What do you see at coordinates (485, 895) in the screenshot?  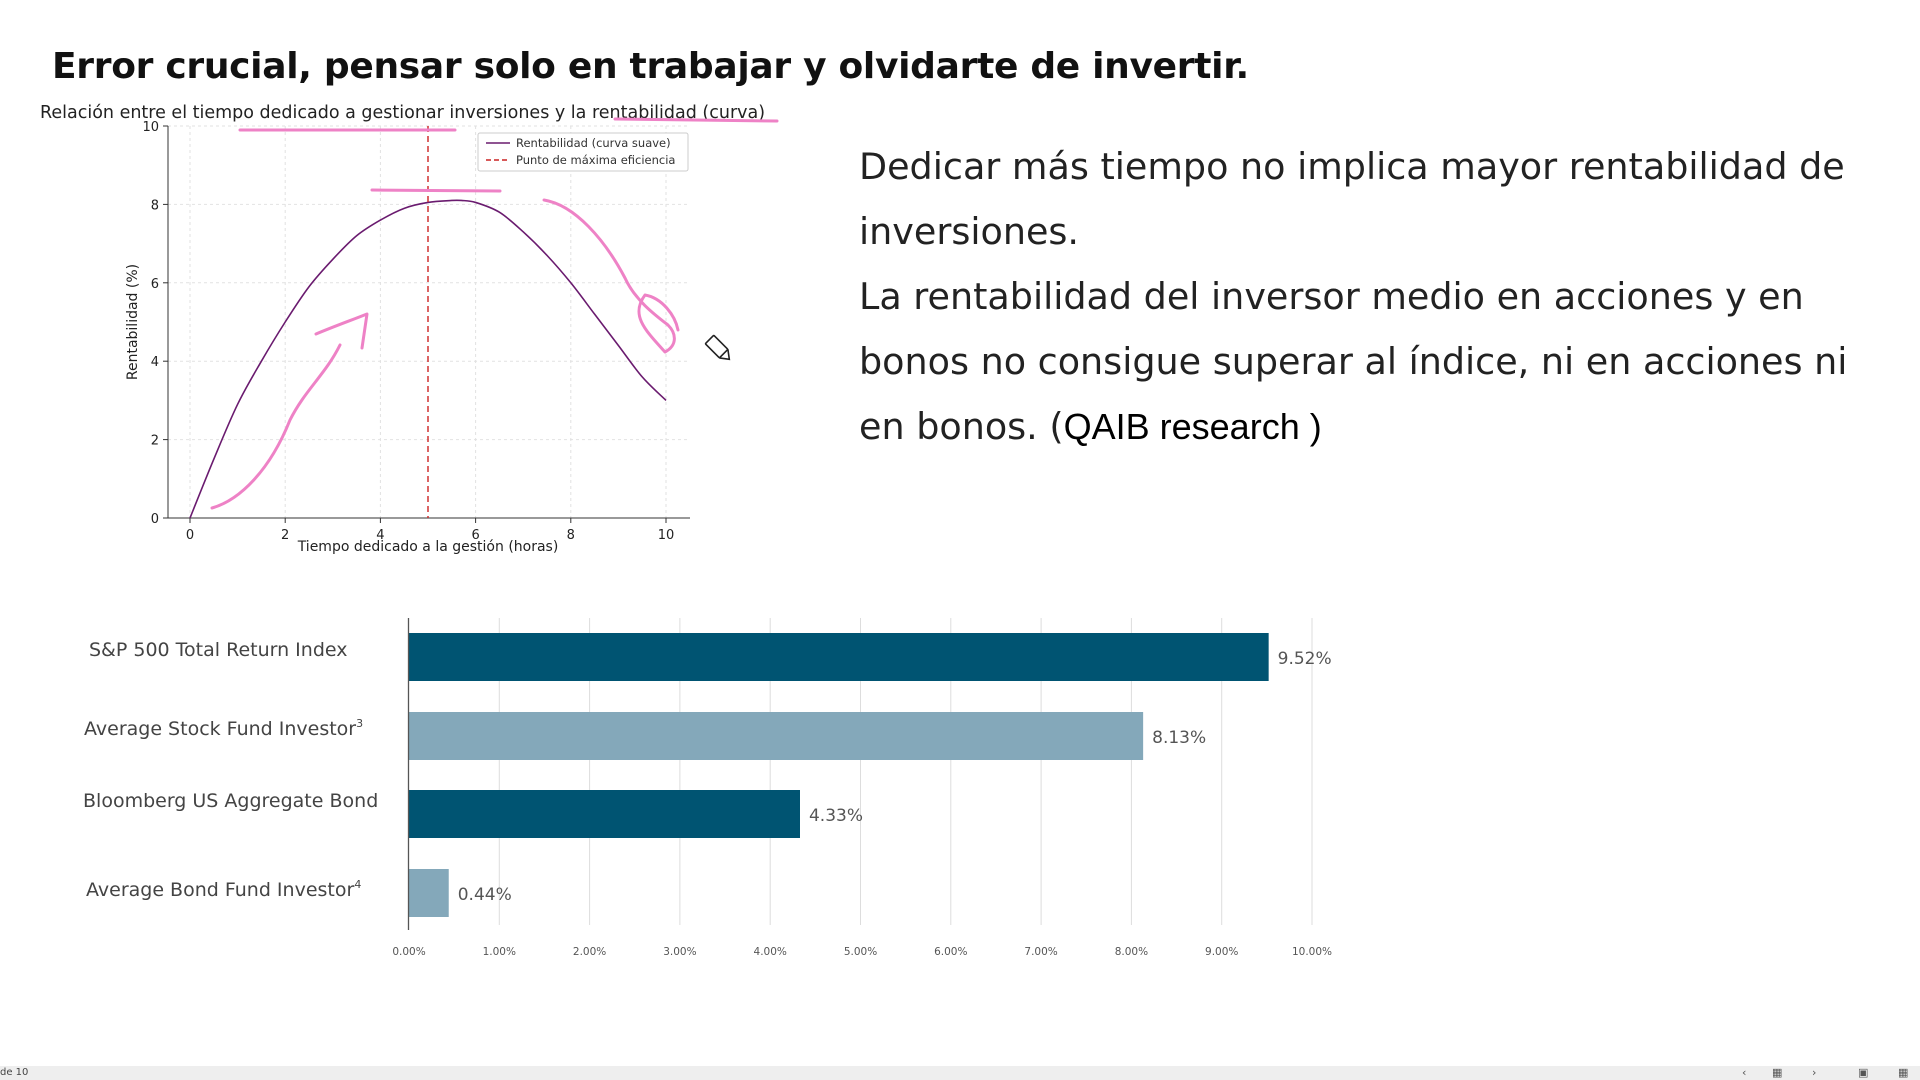 I see `bar-value-label-3: 0.44%` at bounding box center [485, 895].